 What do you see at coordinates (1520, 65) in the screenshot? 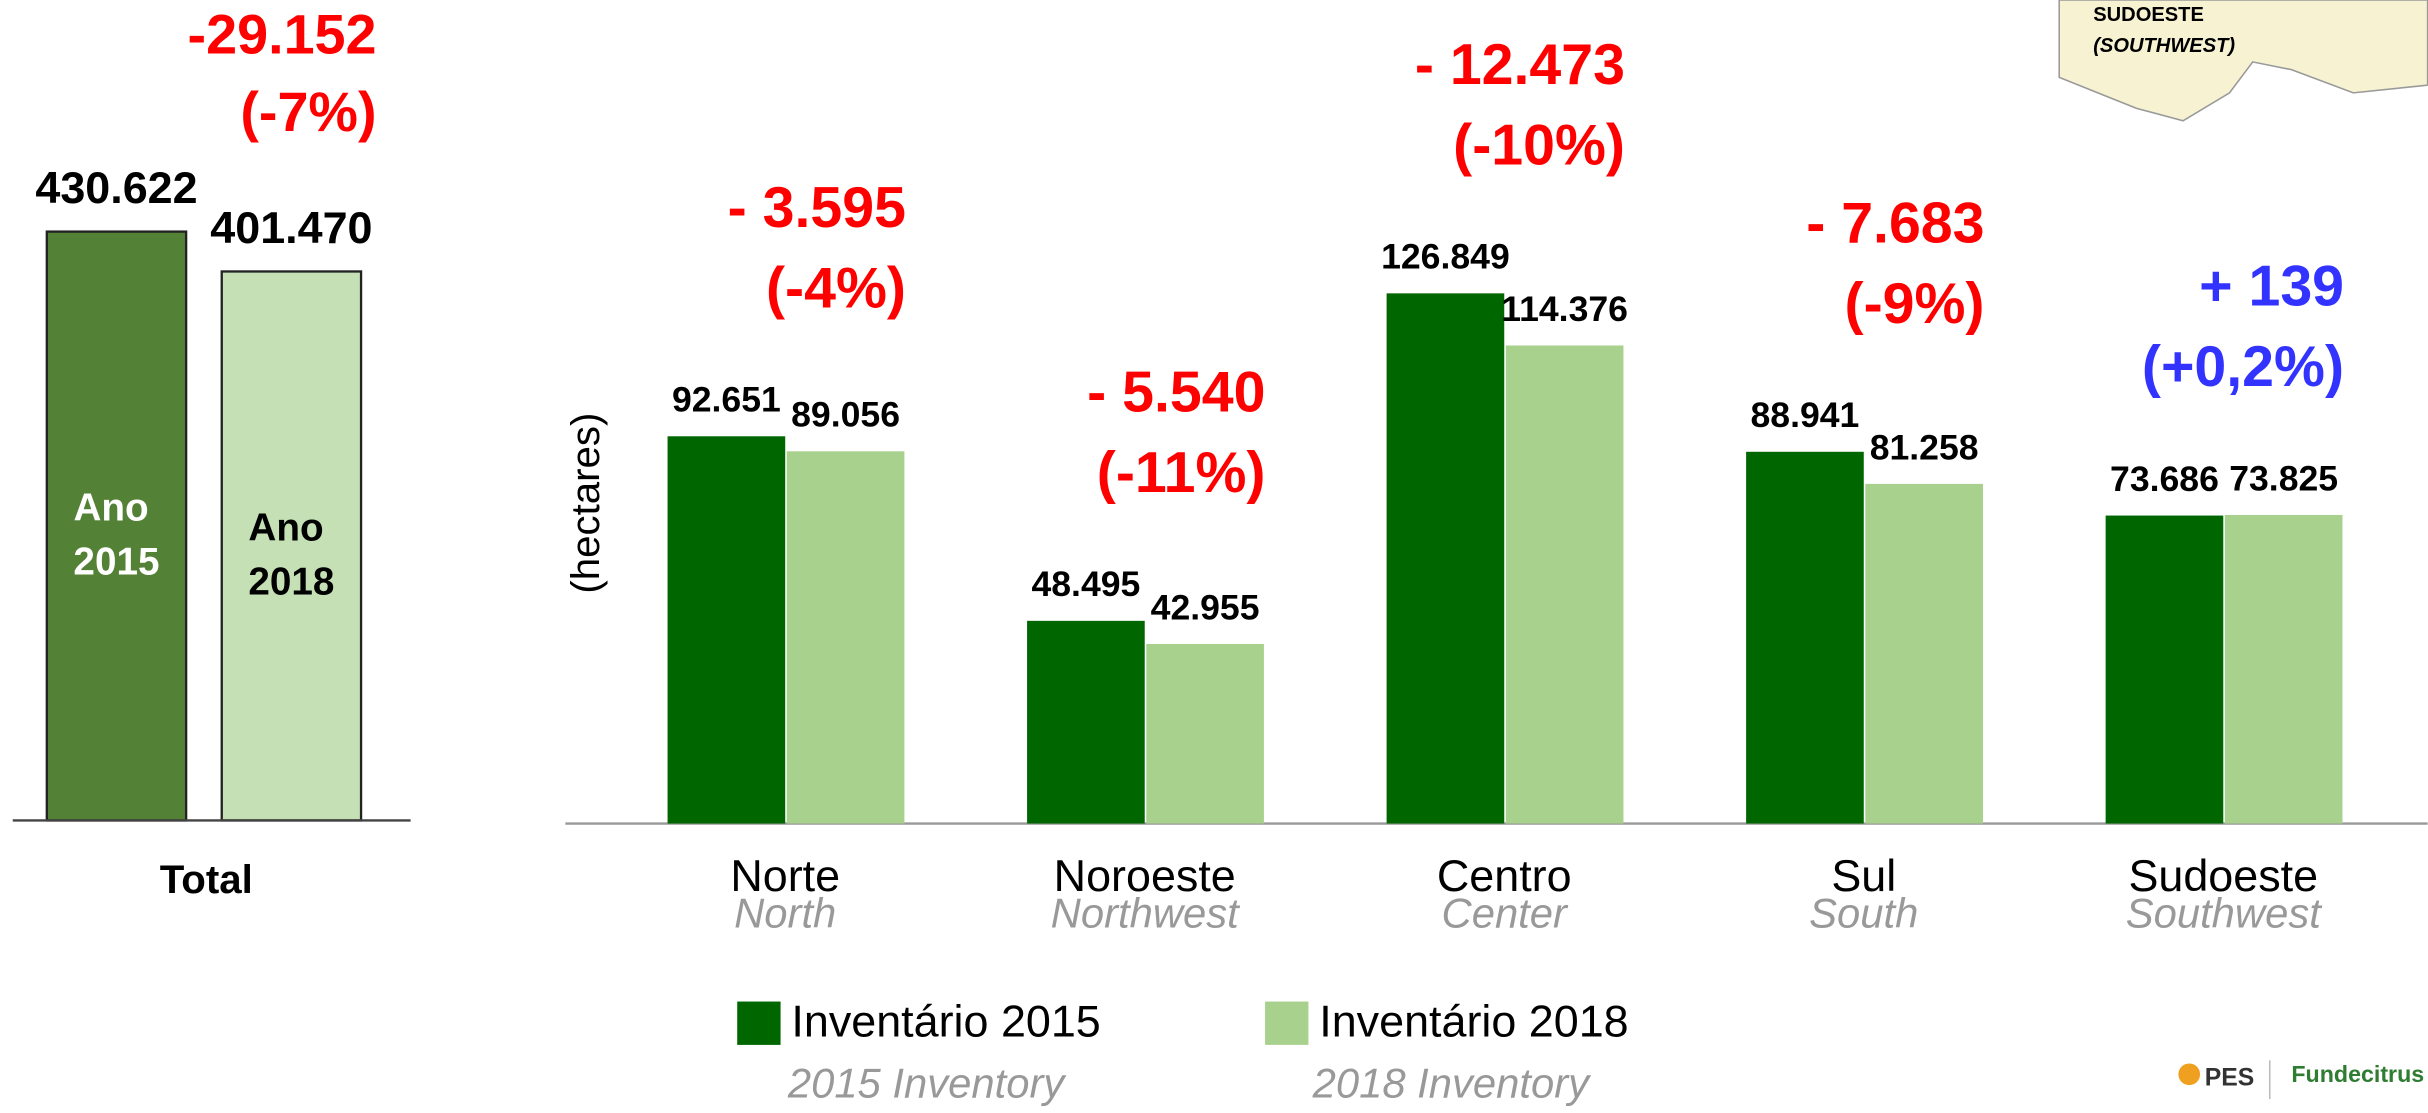
I see `change-annotation: - 12.473` at bounding box center [1520, 65].